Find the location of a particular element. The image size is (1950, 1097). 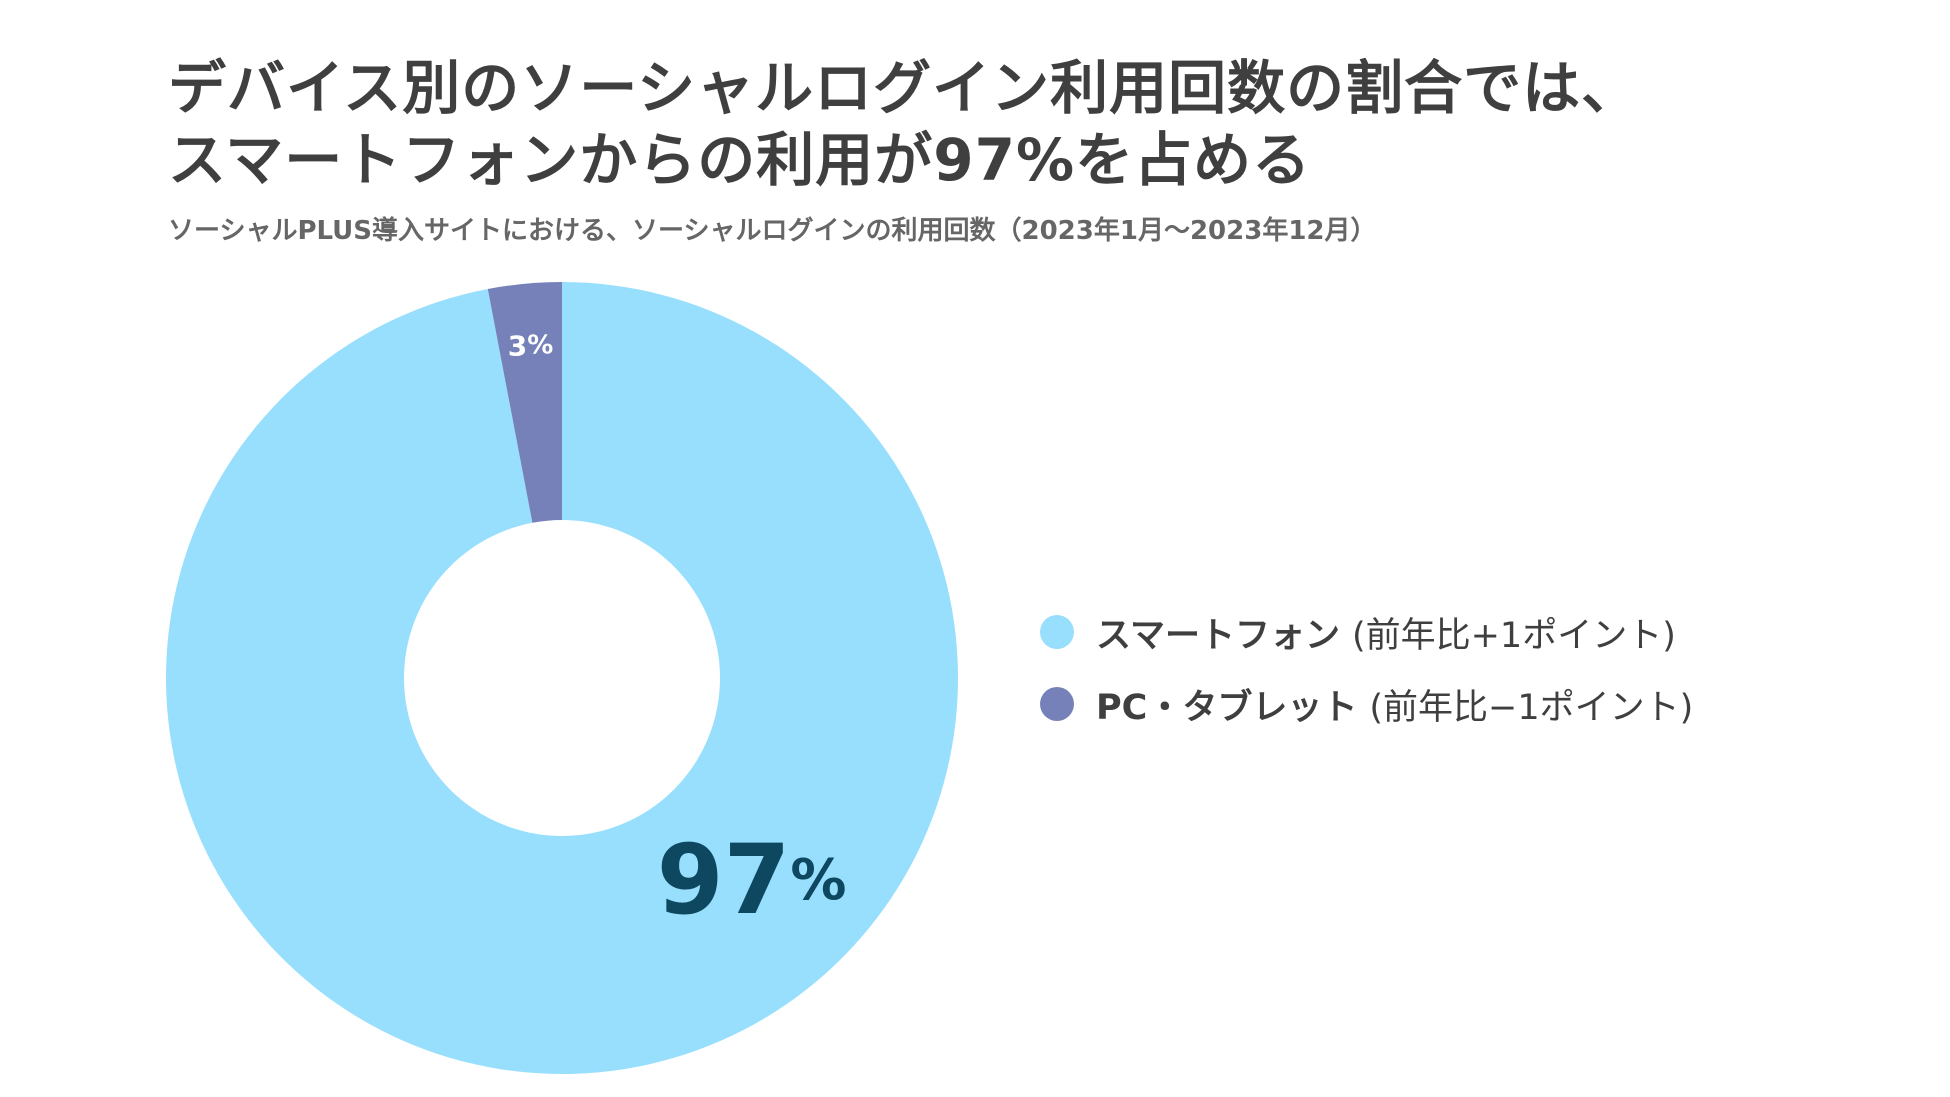

data-label-unit-pc-tablet: % is located at coordinates (540, 345).